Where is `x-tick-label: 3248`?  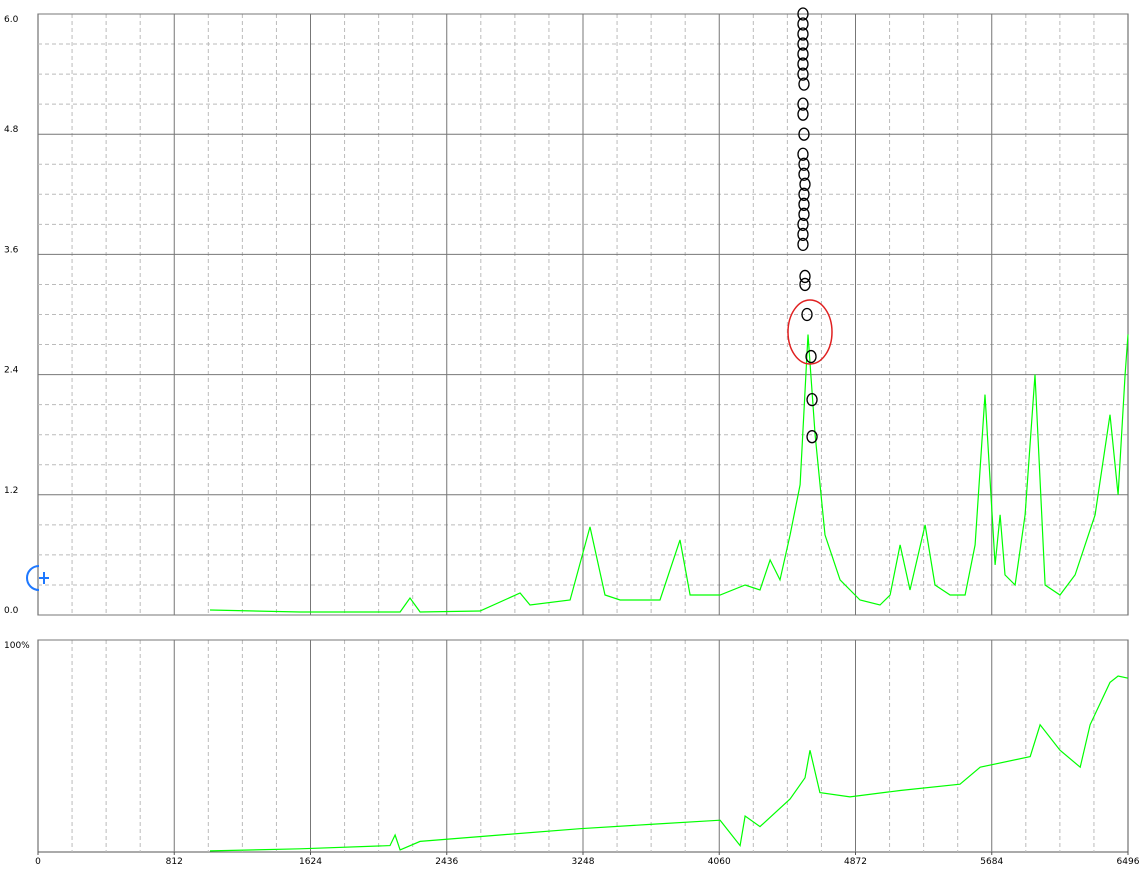 x-tick-label: 3248 is located at coordinates (583, 862).